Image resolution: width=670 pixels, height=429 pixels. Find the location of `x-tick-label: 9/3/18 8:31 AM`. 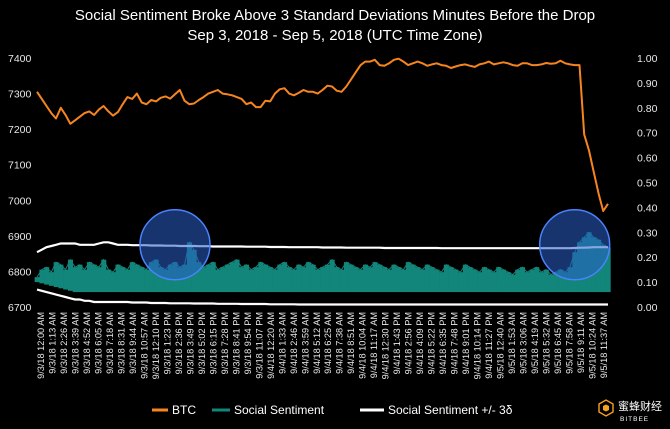

x-tick-label: 9/3/18 8:31 AM is located at coordinates (121, 343).